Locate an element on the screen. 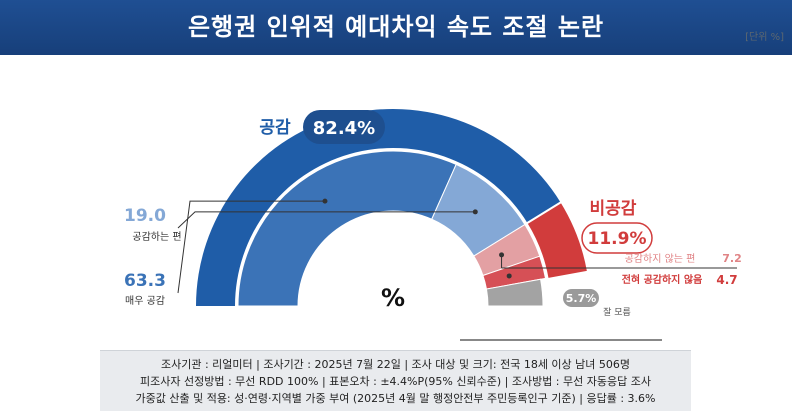  slice-1-leader is located at coordinates (251, 247).